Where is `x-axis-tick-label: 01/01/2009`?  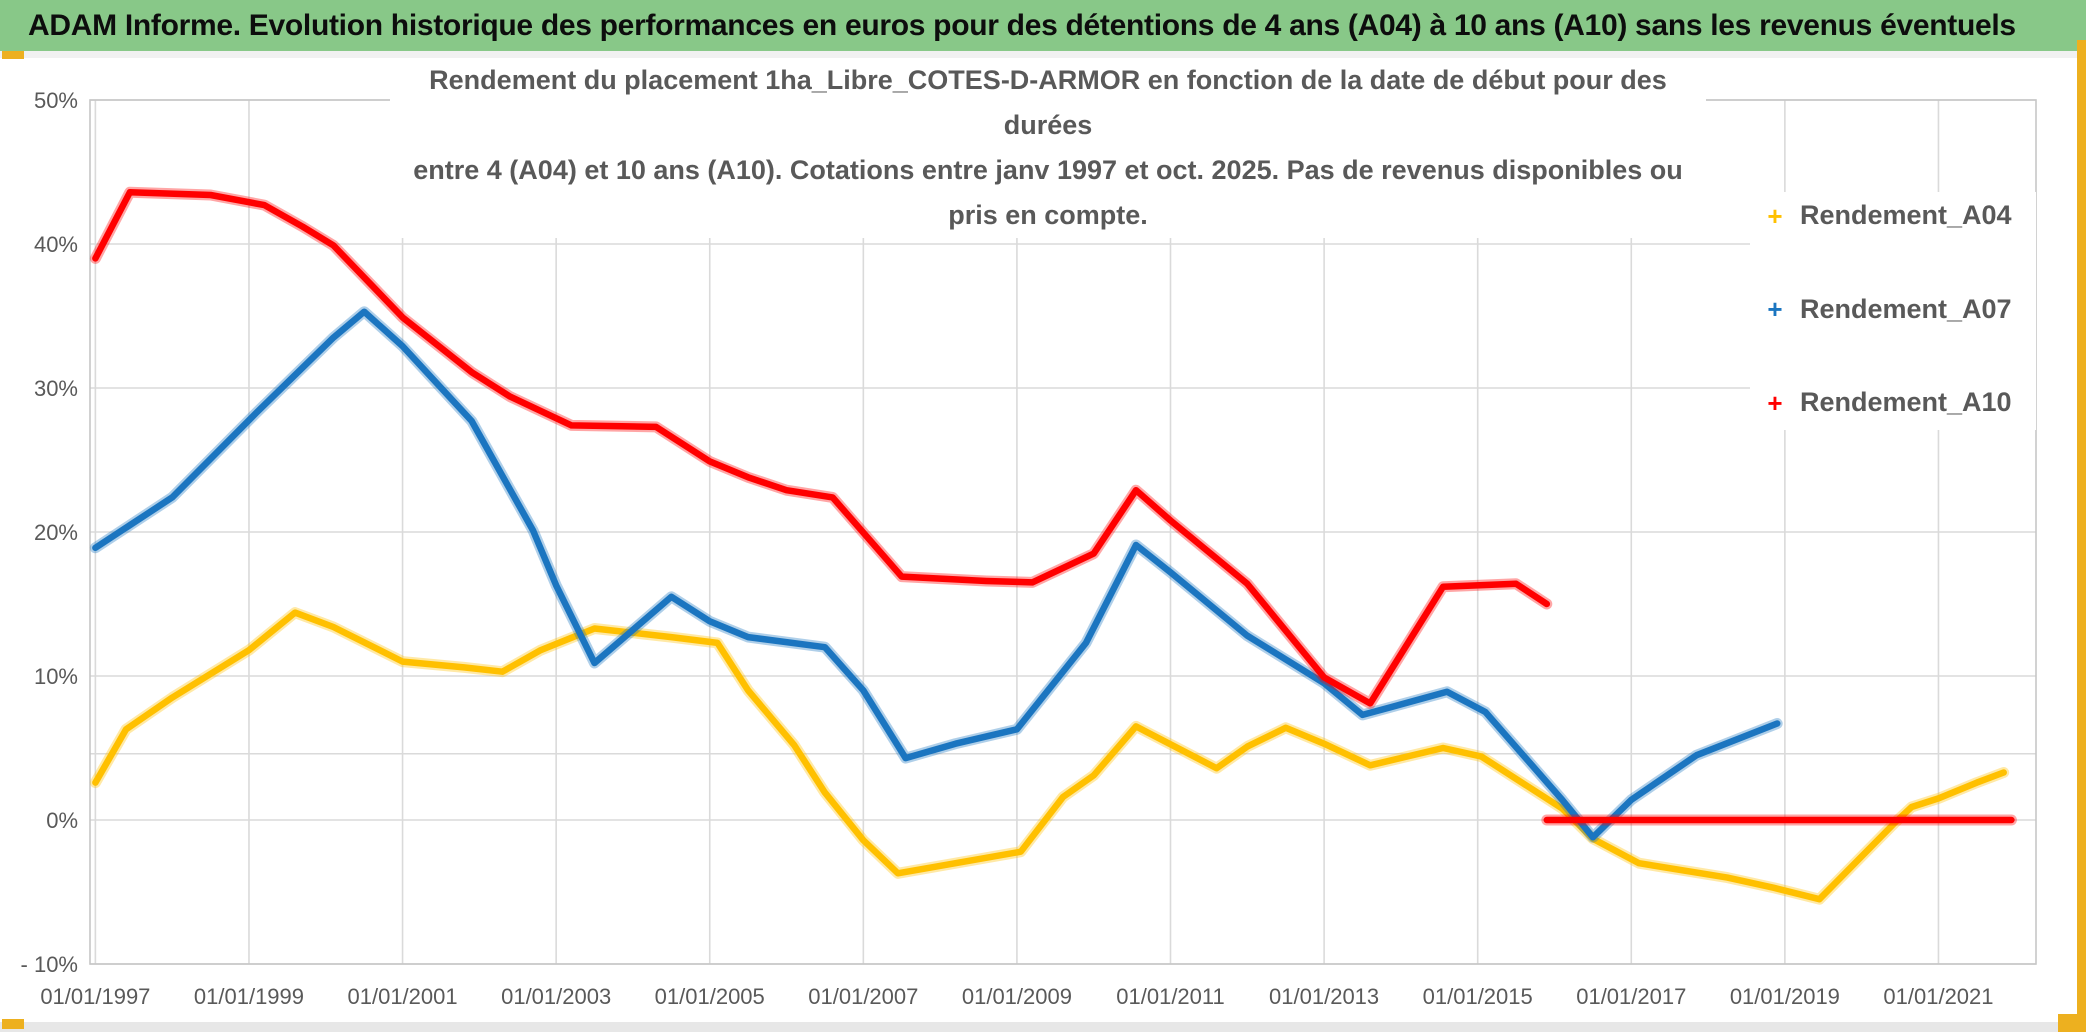 x-axis-tick-label: 01/01/2009 is located at coordinates (1017, 996).